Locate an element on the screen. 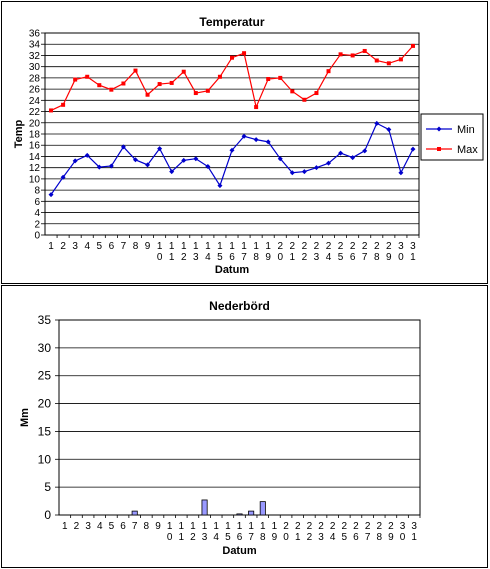 This screenshot has height=569, width=490. chart-title: Temperatur is located at coordinates (231, 22).